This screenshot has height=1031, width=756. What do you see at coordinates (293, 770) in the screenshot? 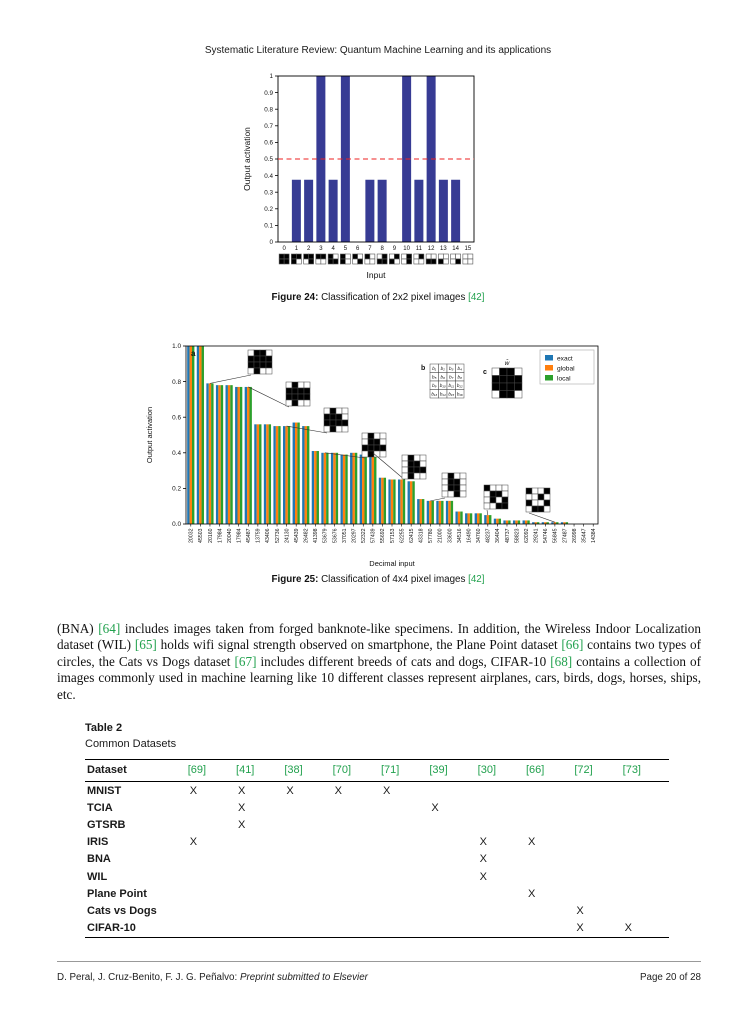
I see `col-header-citation: [38]` at bounding box center [293, 770].